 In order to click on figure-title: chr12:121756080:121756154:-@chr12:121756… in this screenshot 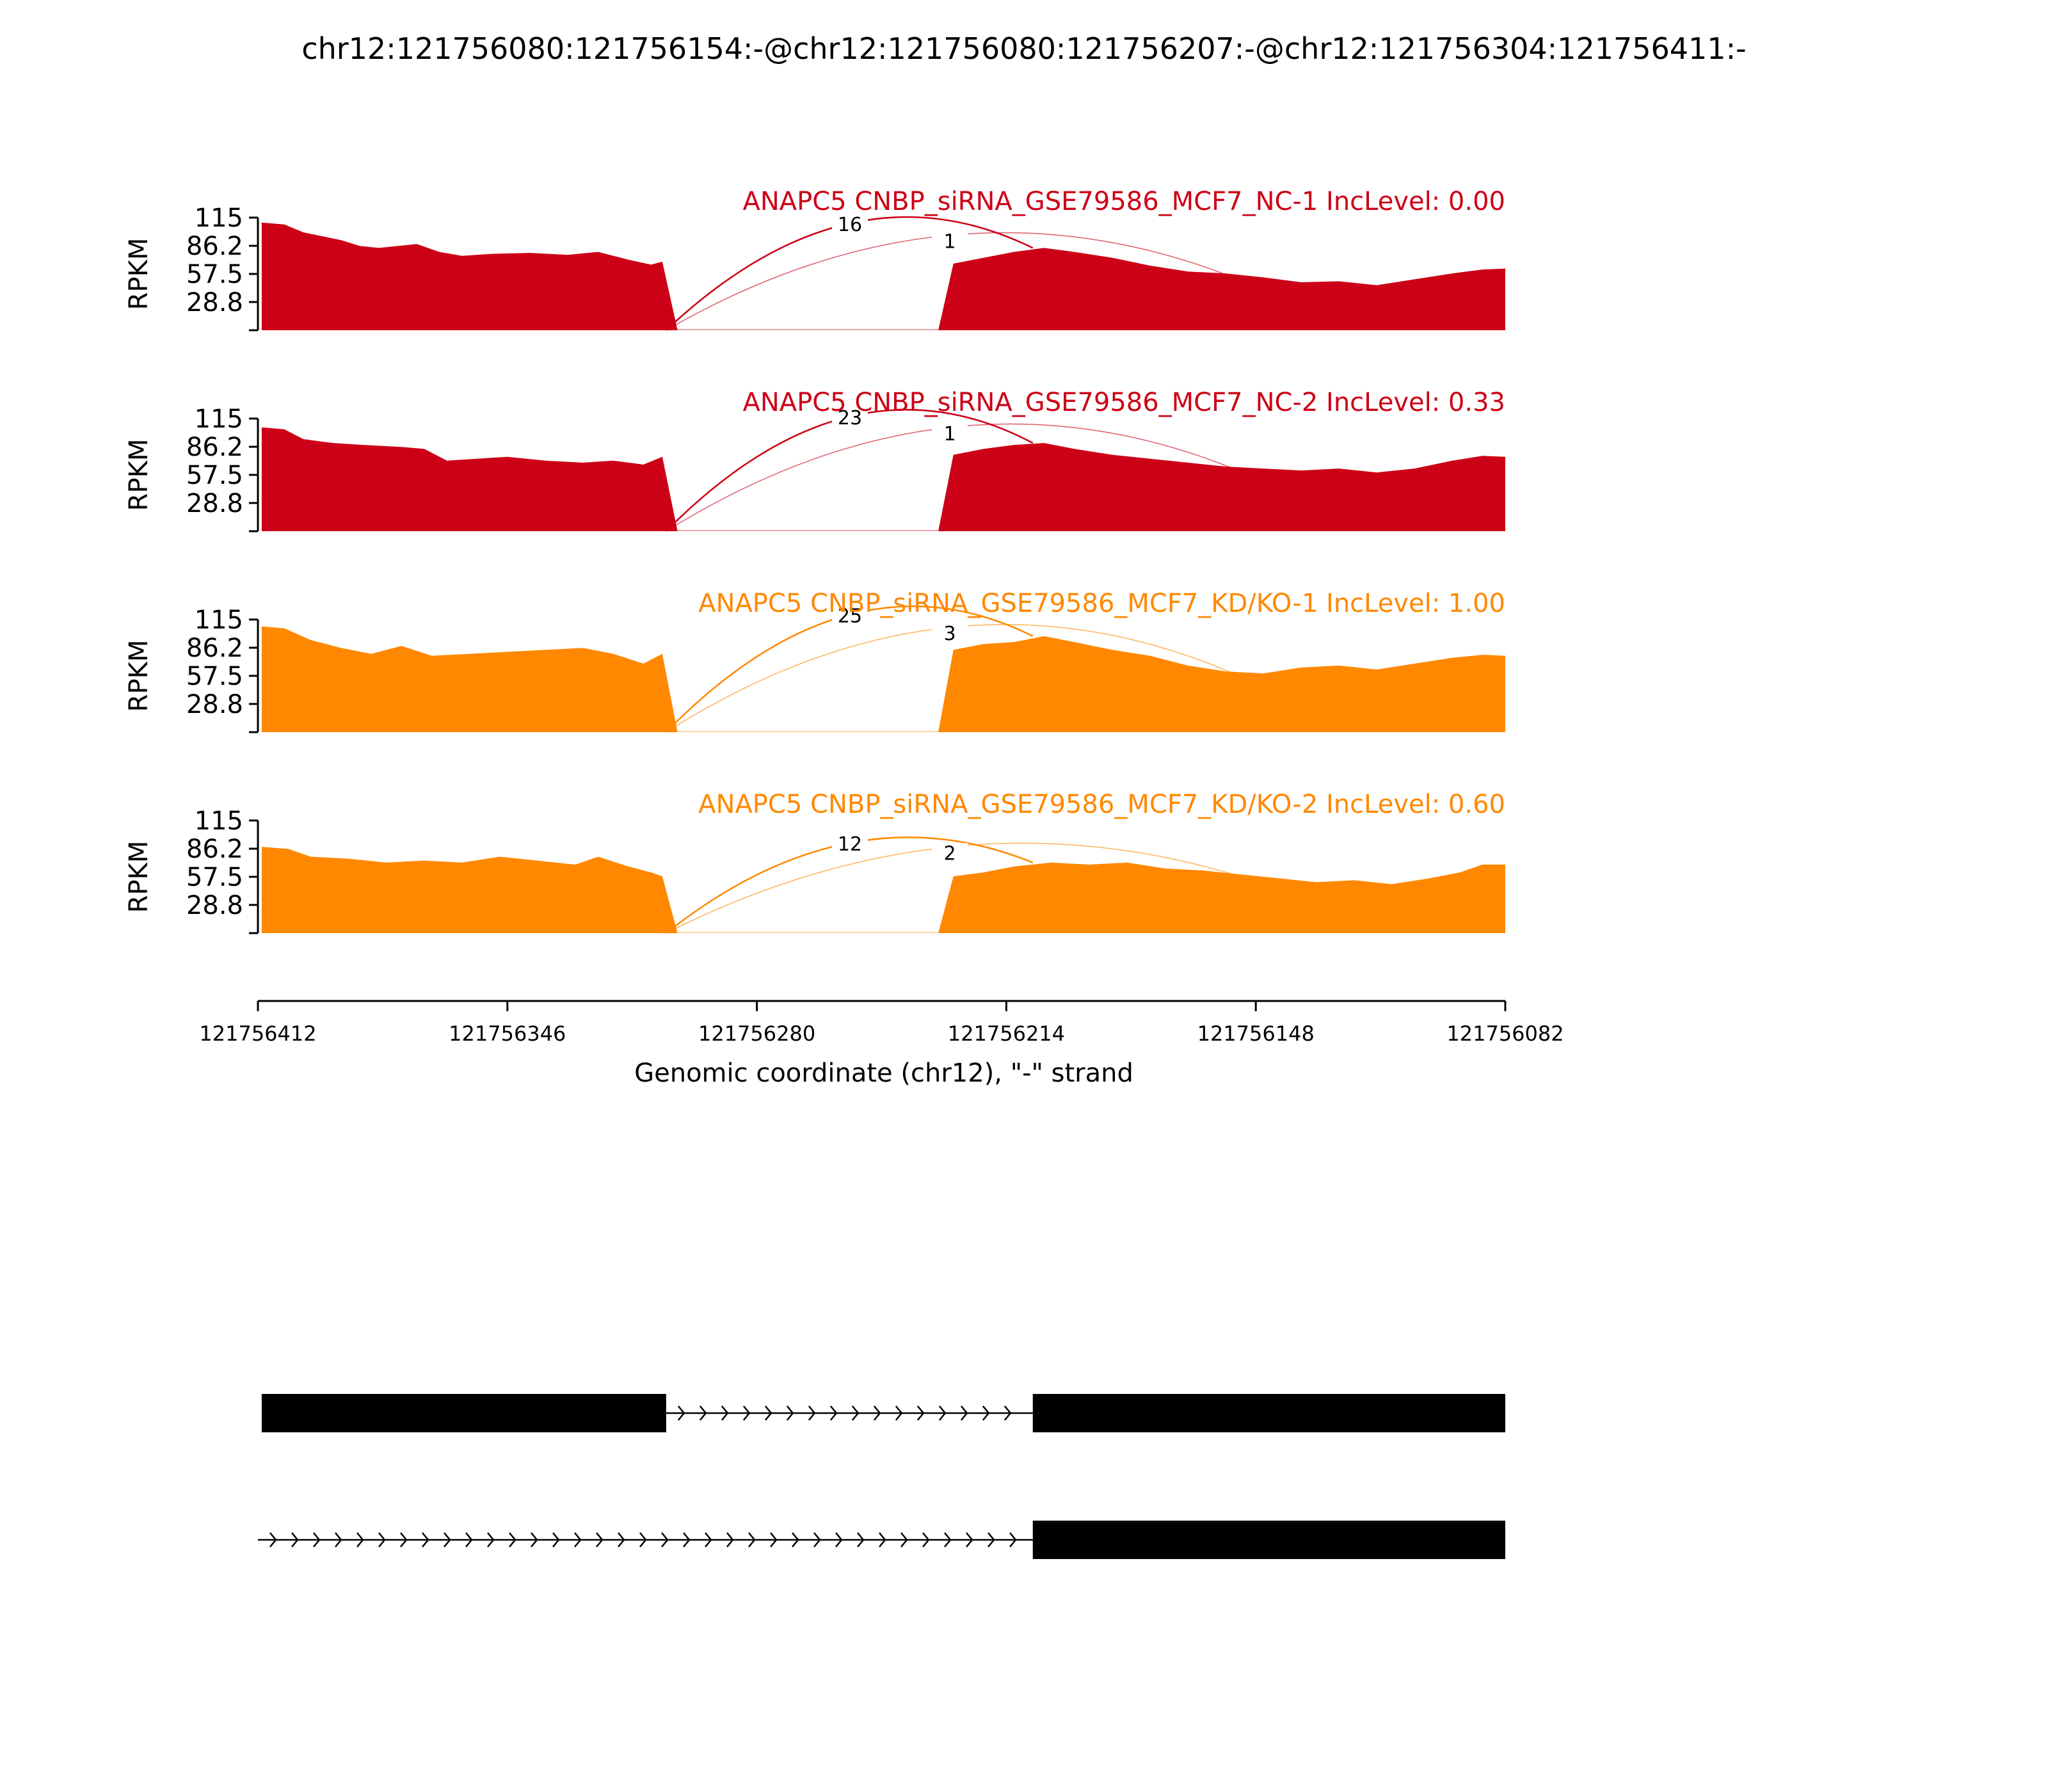, I will do `click(1023, 48)`.